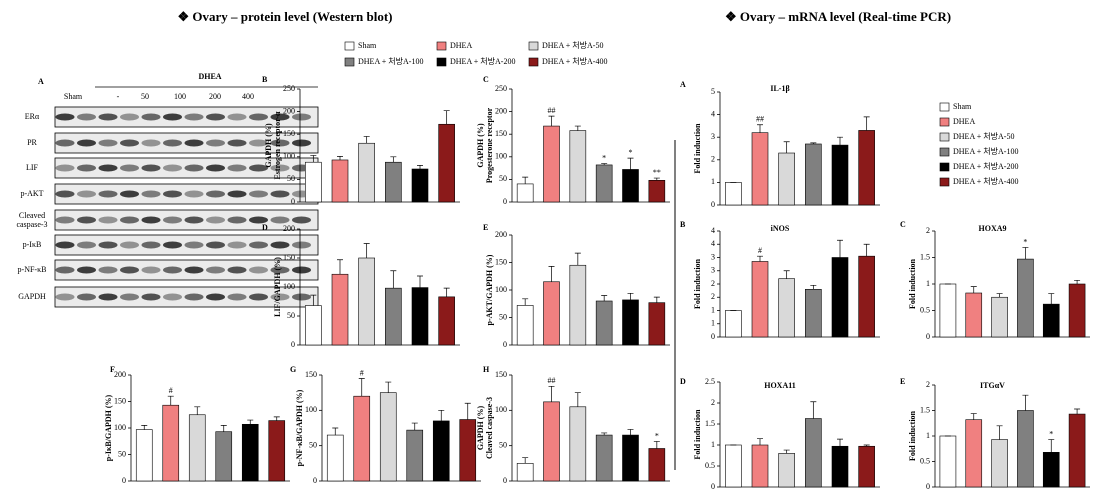  I want to click on legend-label: DHEA, so click(964, 121).